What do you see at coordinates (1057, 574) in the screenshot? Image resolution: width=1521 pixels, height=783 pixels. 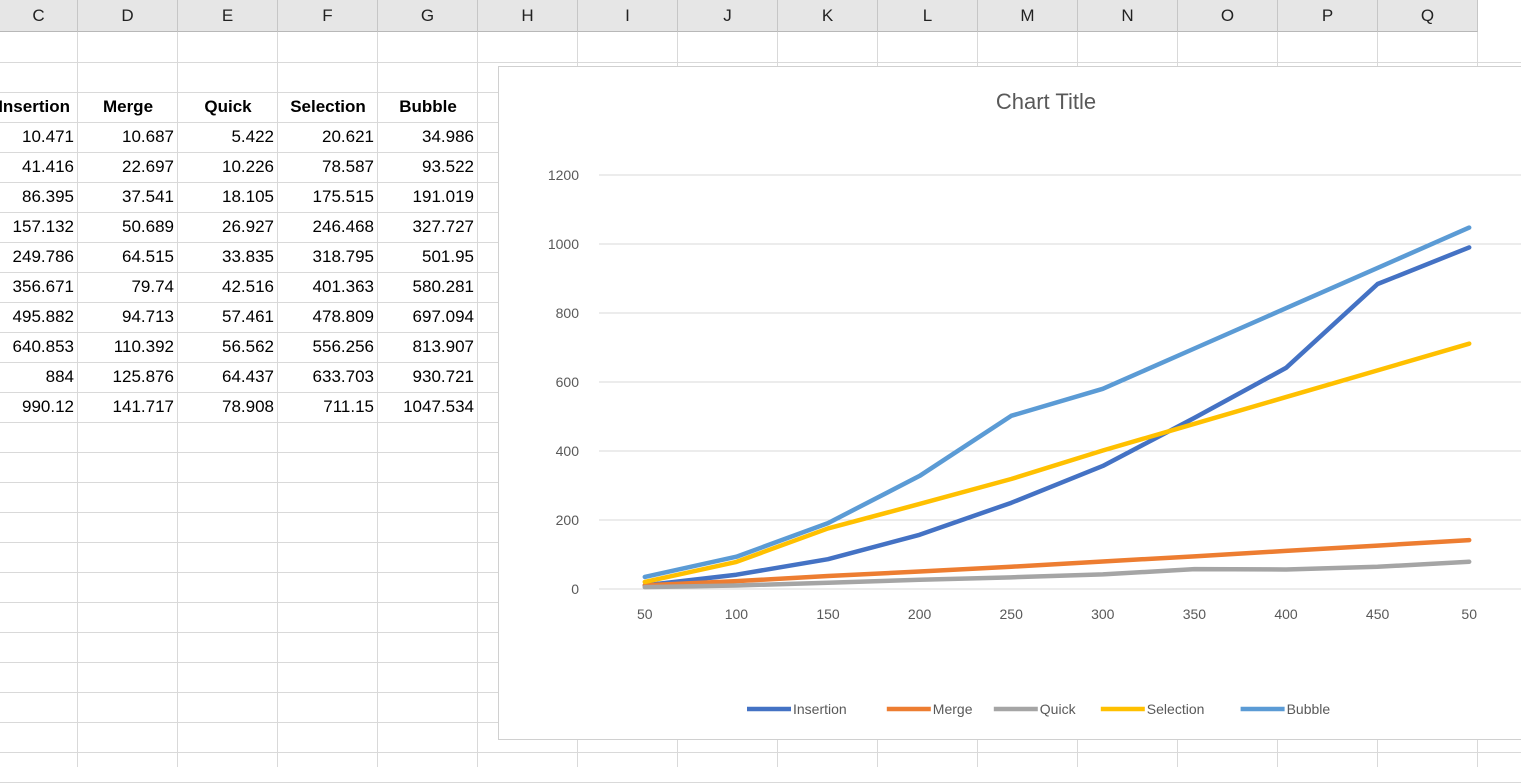 I see `series-line-quick` at bounding box center [1057, 574].